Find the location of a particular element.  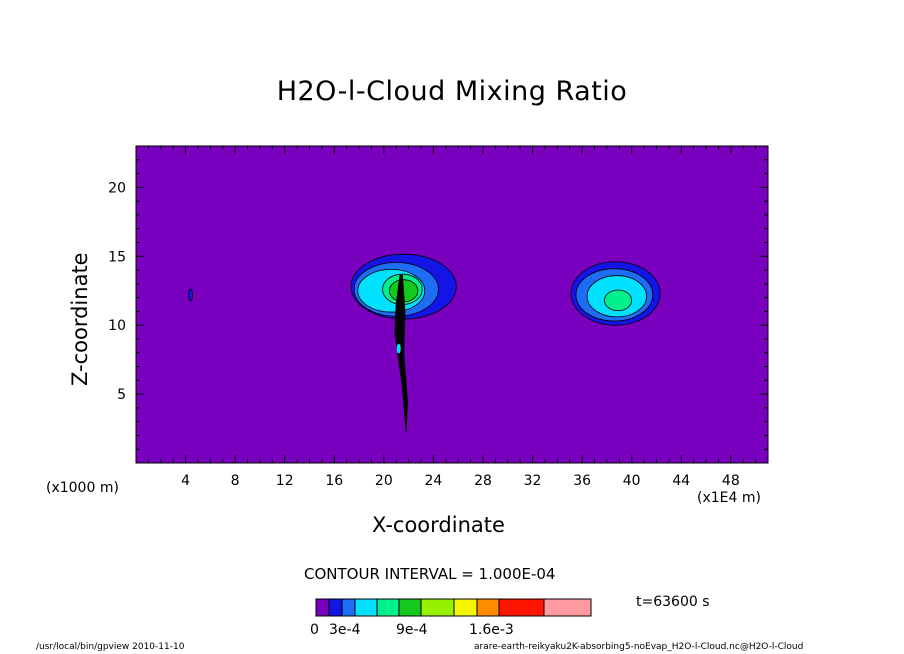

colorbar is located at coordinates (453, 607).